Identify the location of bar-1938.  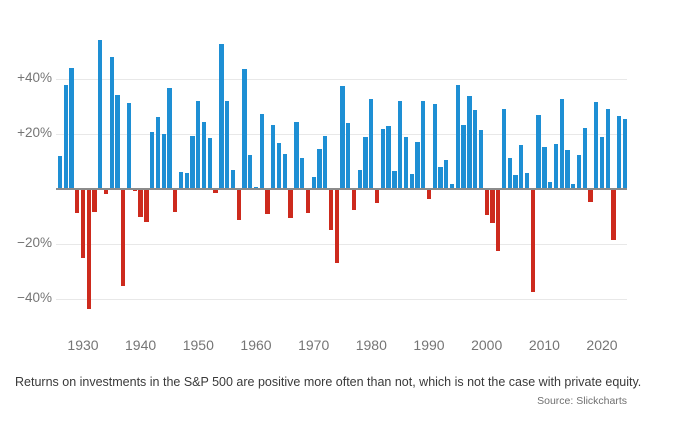
(129, 145).